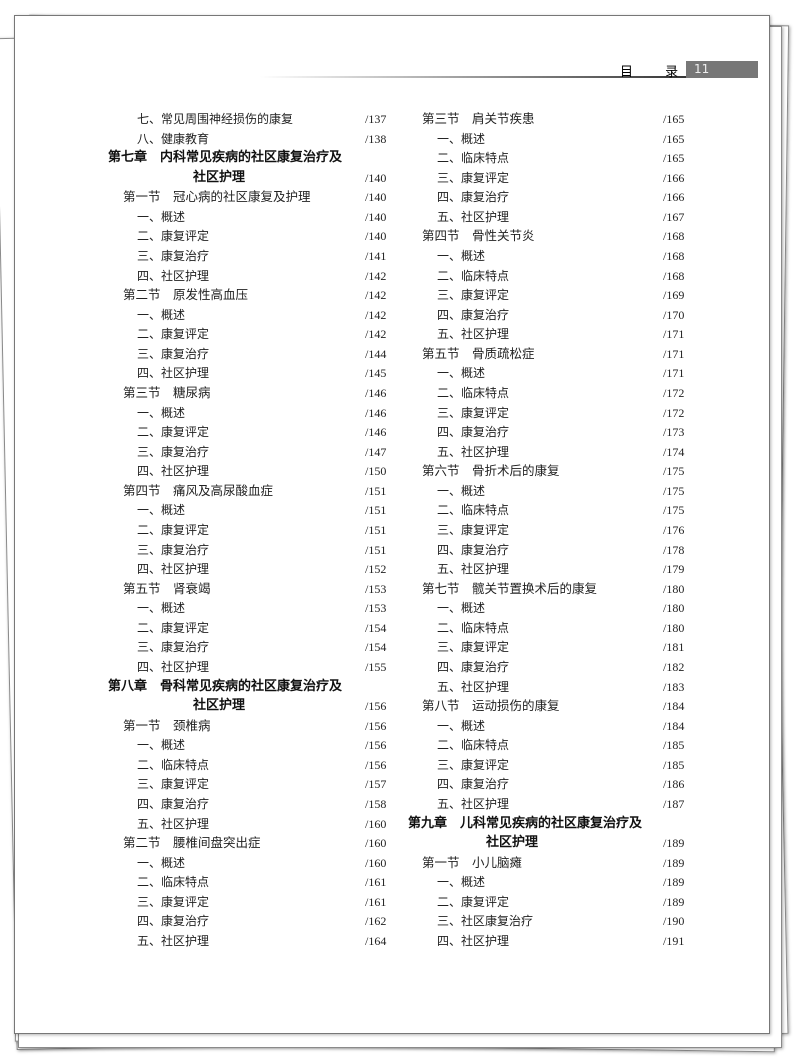 The image size is (800, 1059). Describe the element at coordinates (510, 588) in the screenshot. I see `toc-section-title: 第七节 髋关节置换术后的康复` at that location.